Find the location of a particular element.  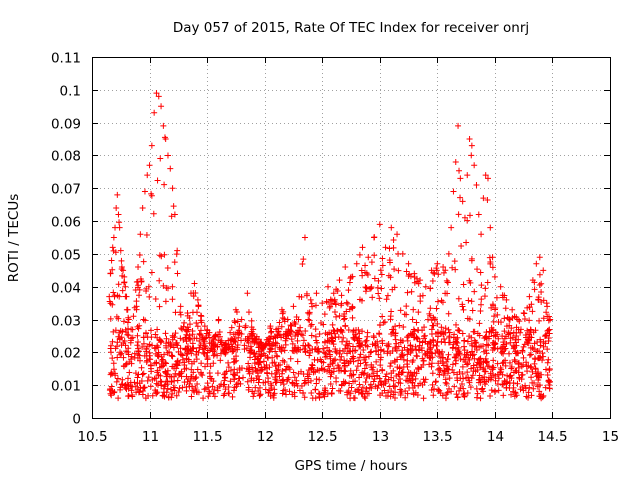

x-tick-label: 11.5 is located at coordinates (207, 437).